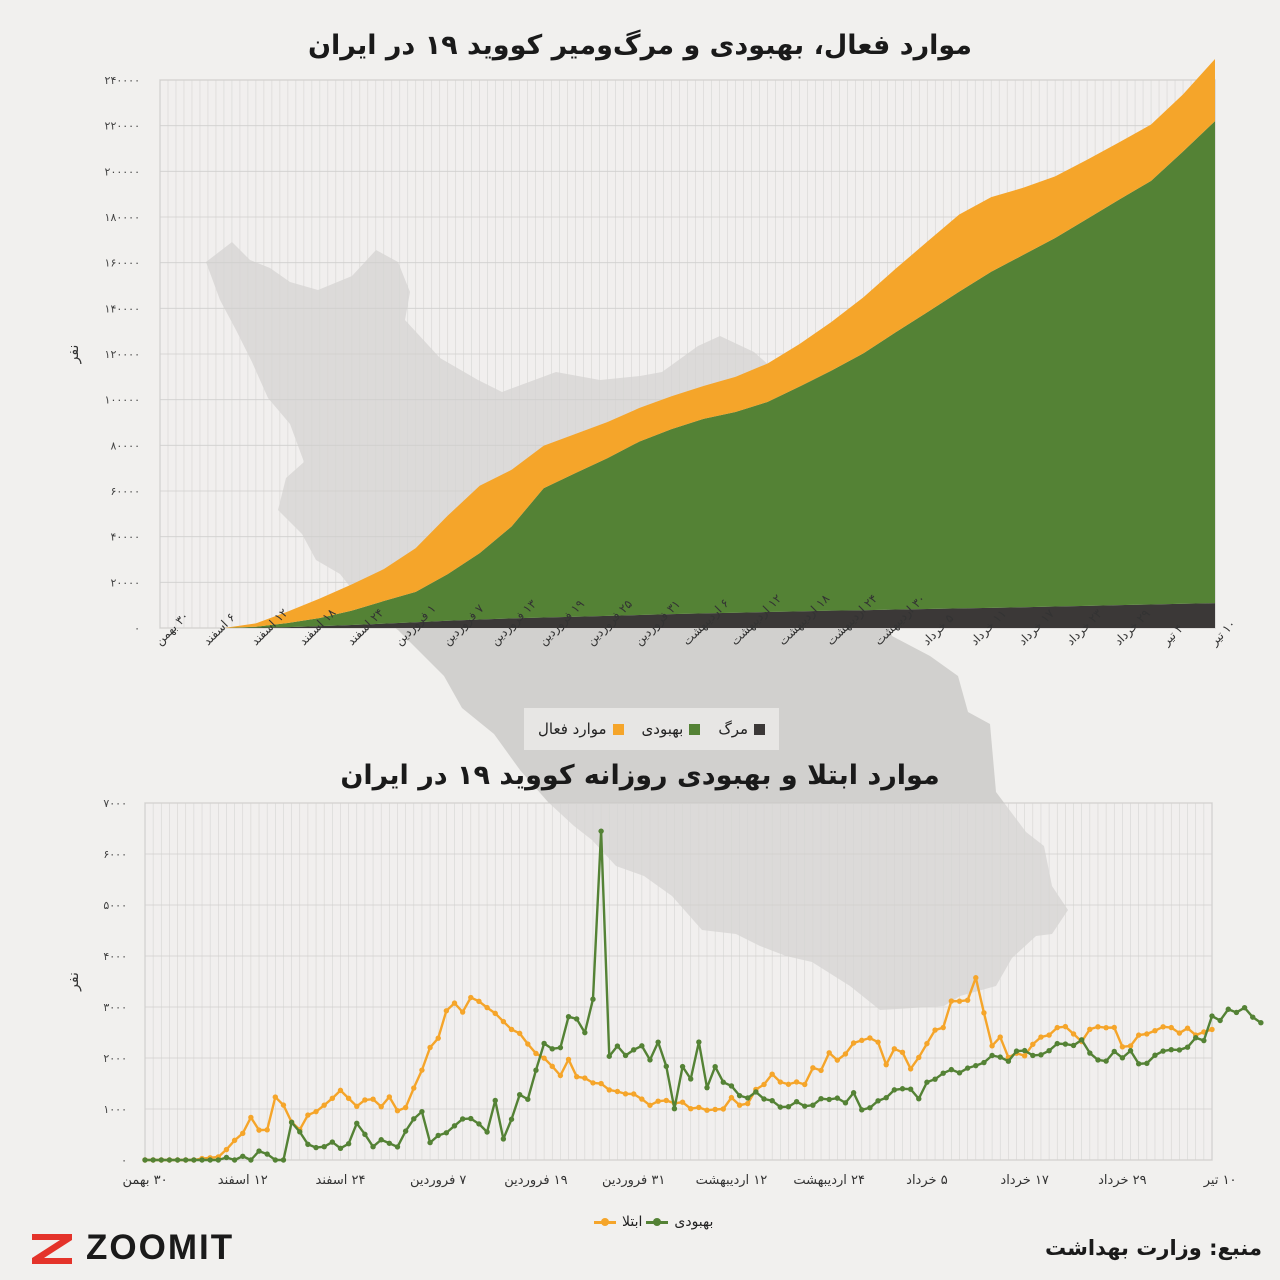 This screenshot has height=1280, width=1280. What do you see at coordinates (137, 628) in the screenshot?
I see `chart1-ytick-label: ۰` at bounding box center [137, 628].